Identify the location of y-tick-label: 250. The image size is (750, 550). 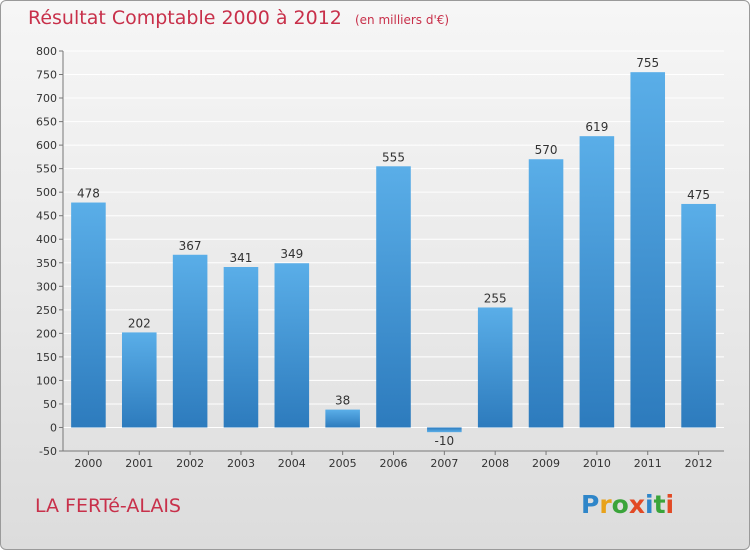
(46, 310).